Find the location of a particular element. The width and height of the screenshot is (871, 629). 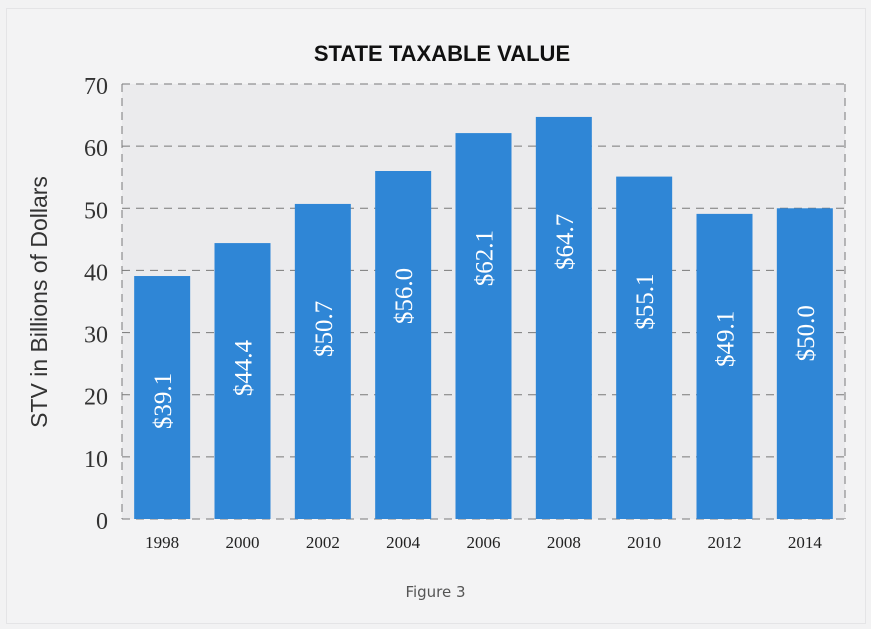

chart-title: STATE TAXABLE VALUE is located at coordinates (442, 53).